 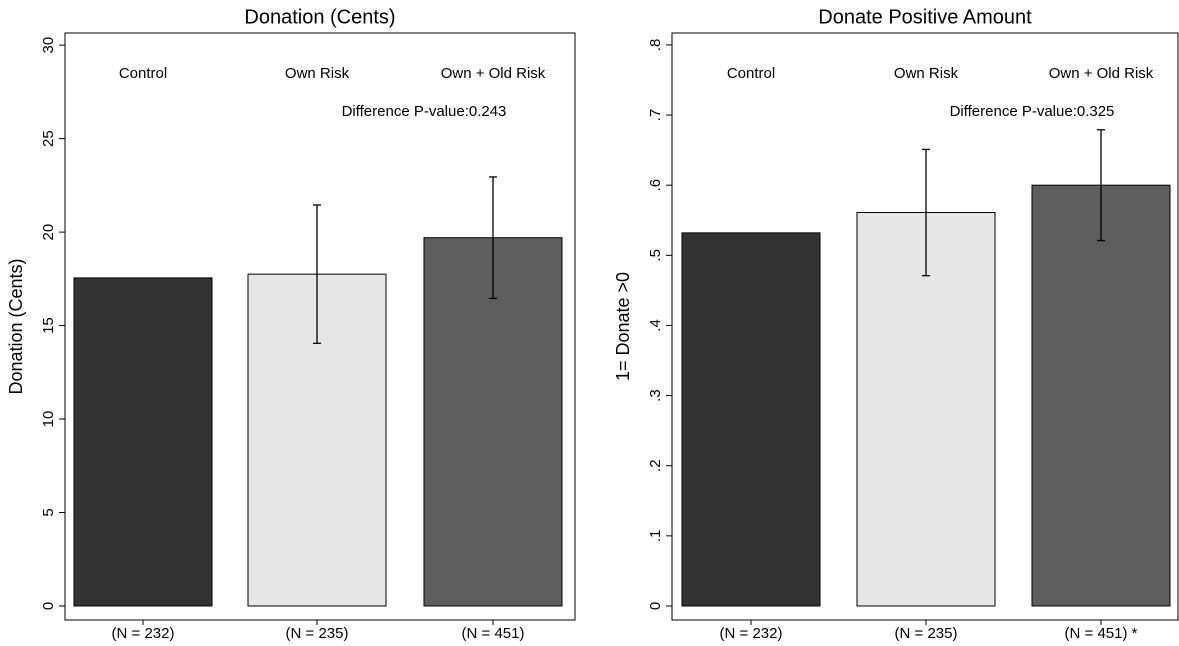 What do you see at coordinates (655, 115) in the screenshot?
I see `y-tick-label: .7` at bounding box center [655, 115].